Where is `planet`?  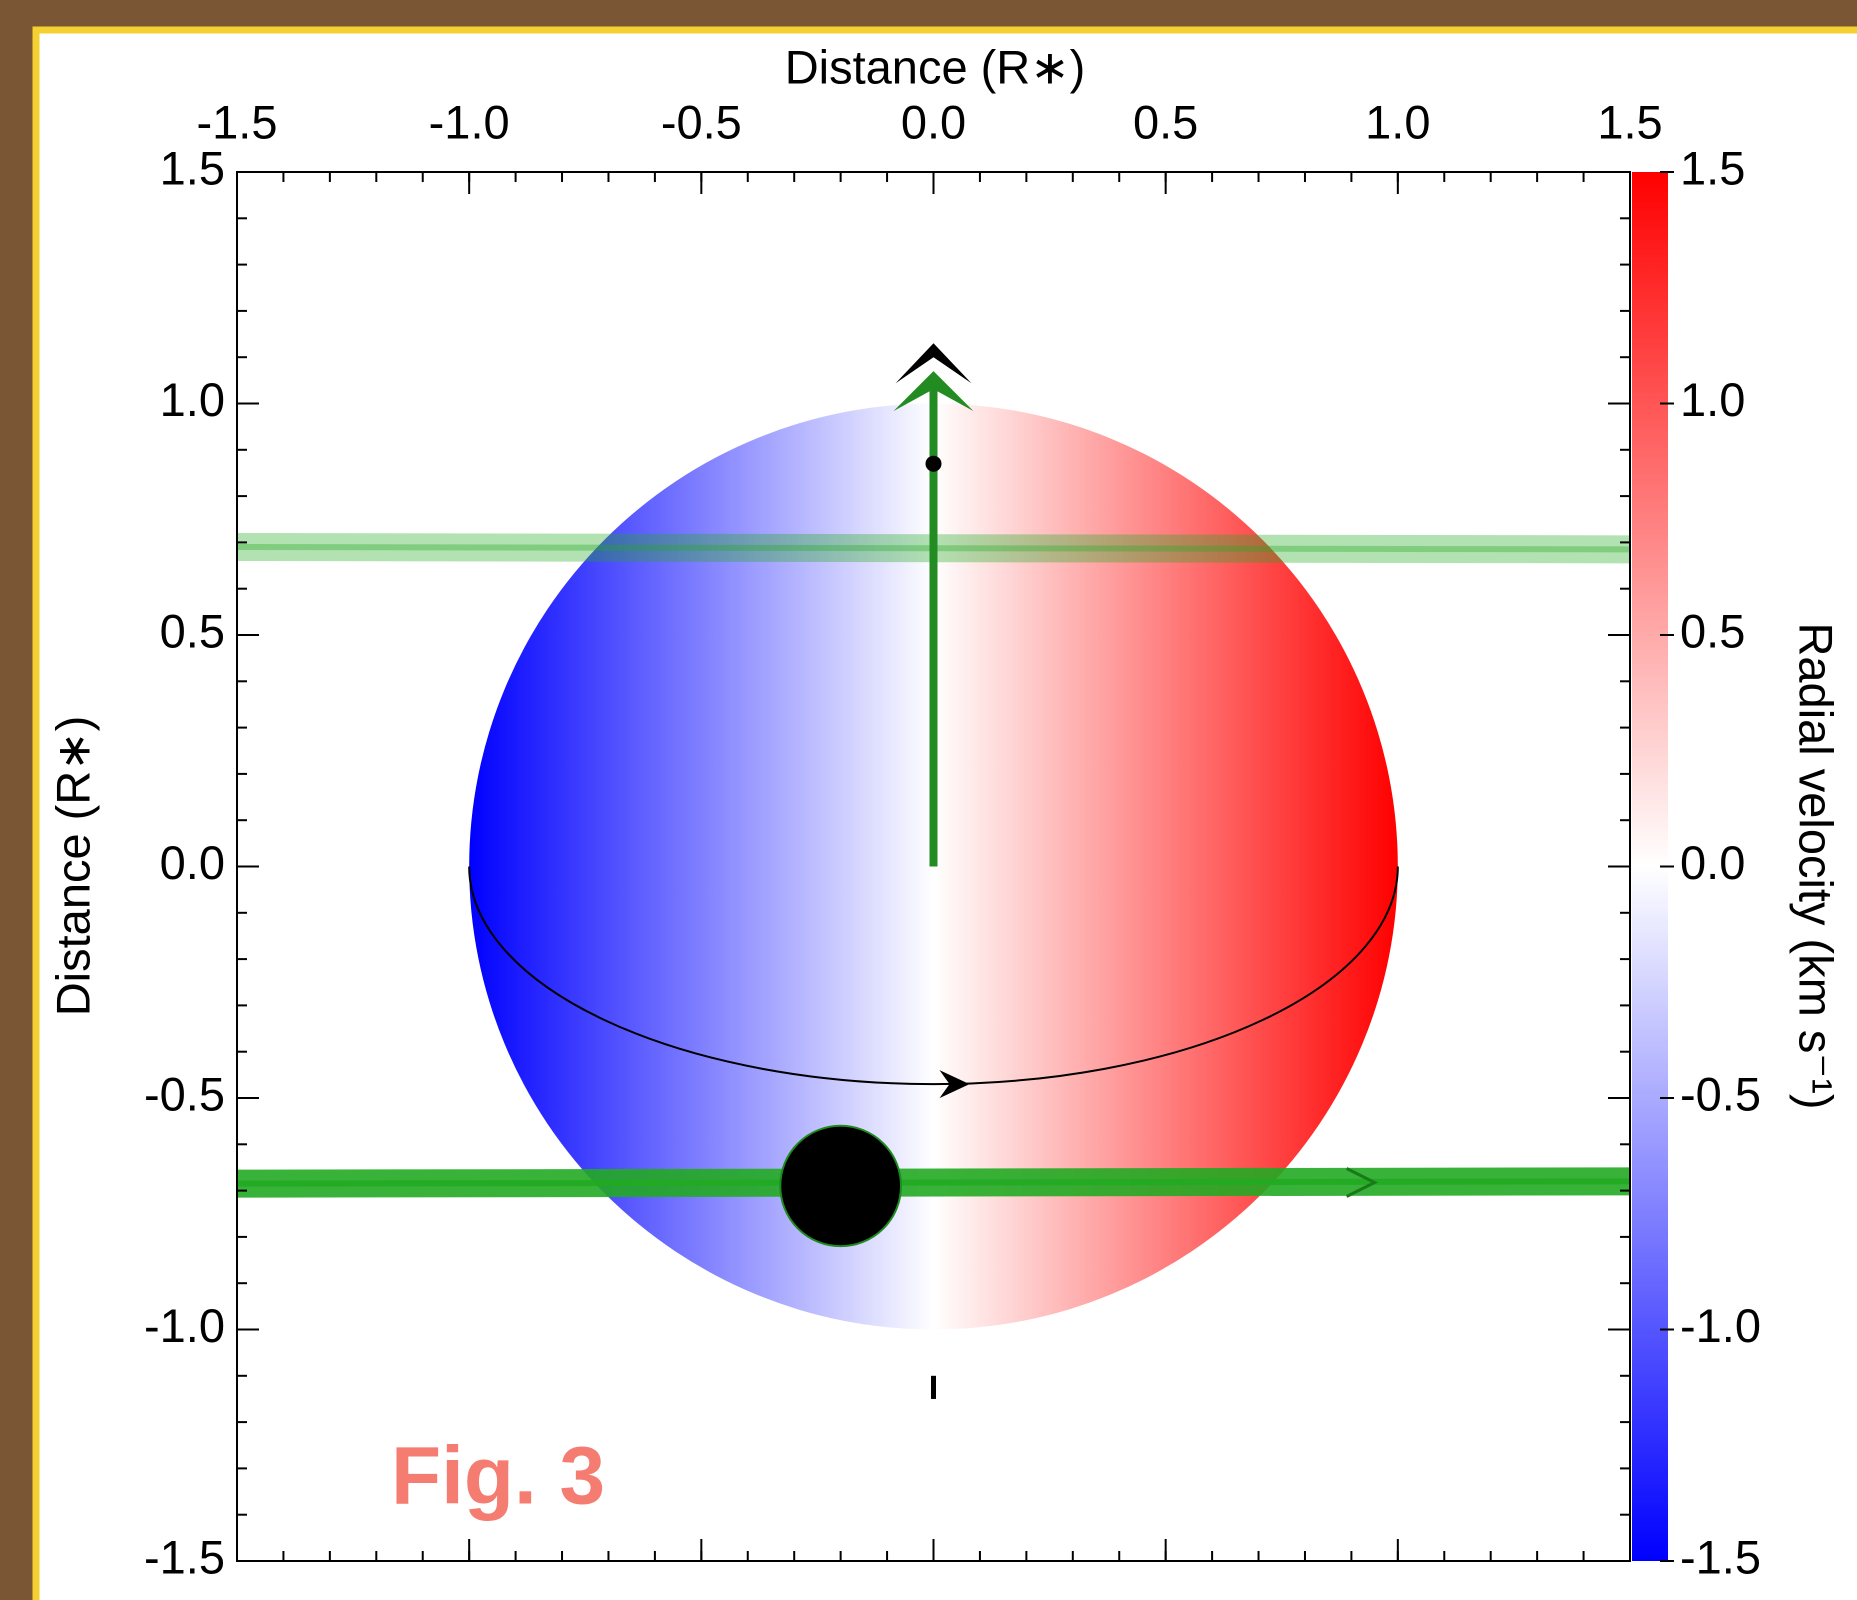
planet is located at coordinates (840, 1186).